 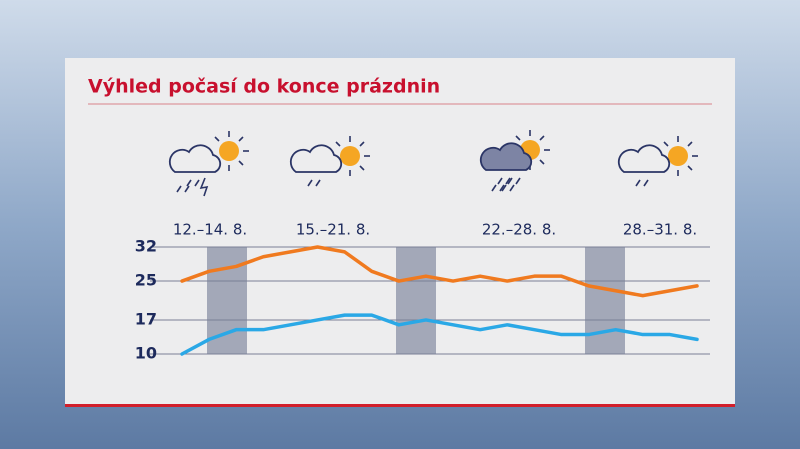 What do you see at coordinates (209, 163) in the screenshot?
I see `storm-icon` at bounding box center [209, 163].